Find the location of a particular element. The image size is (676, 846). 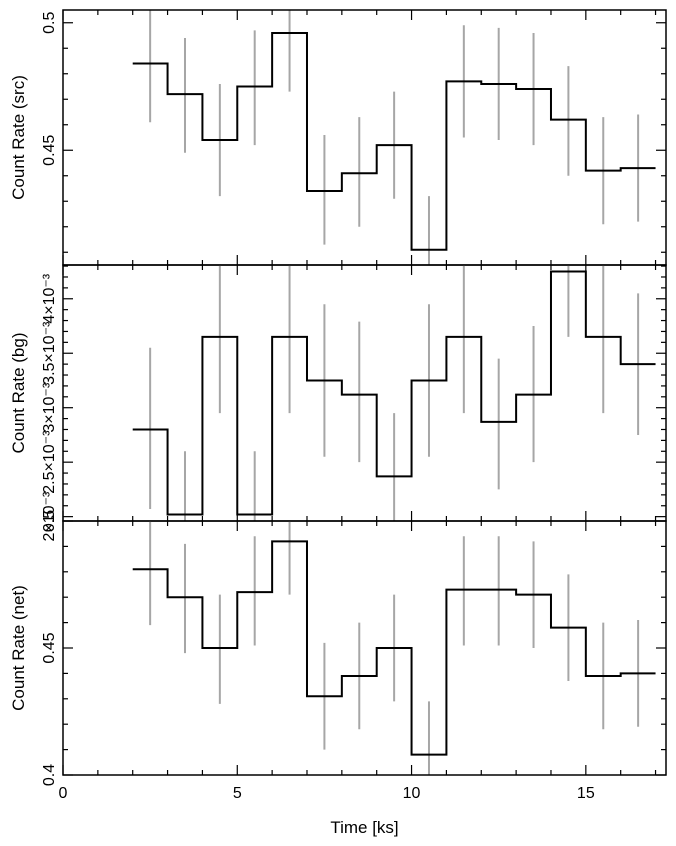

y-tick-label: 3×10⁻³ is located at coordinates (49, 407).